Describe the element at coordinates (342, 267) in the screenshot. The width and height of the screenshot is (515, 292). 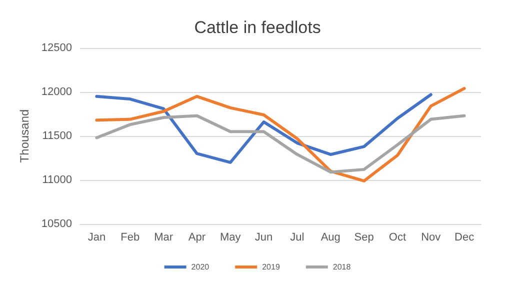
I see `legend-label: 2018` at that location.